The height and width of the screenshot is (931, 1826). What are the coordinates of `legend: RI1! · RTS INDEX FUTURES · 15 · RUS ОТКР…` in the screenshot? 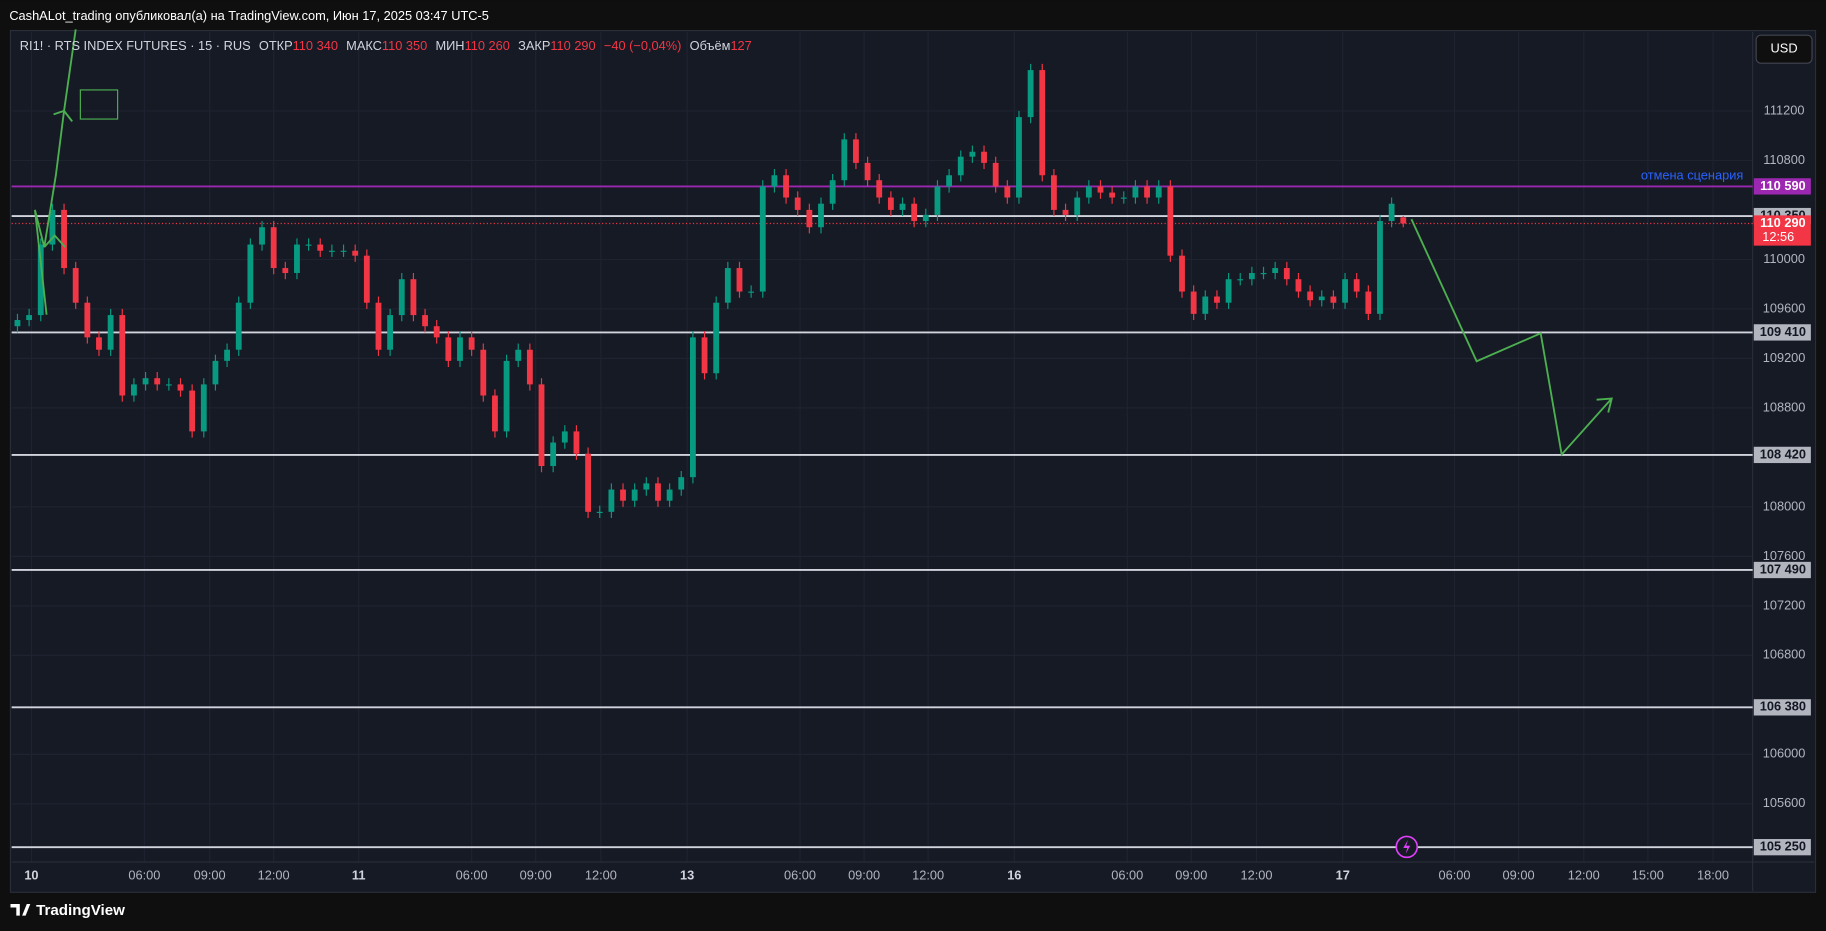 It's located at (386, 45).